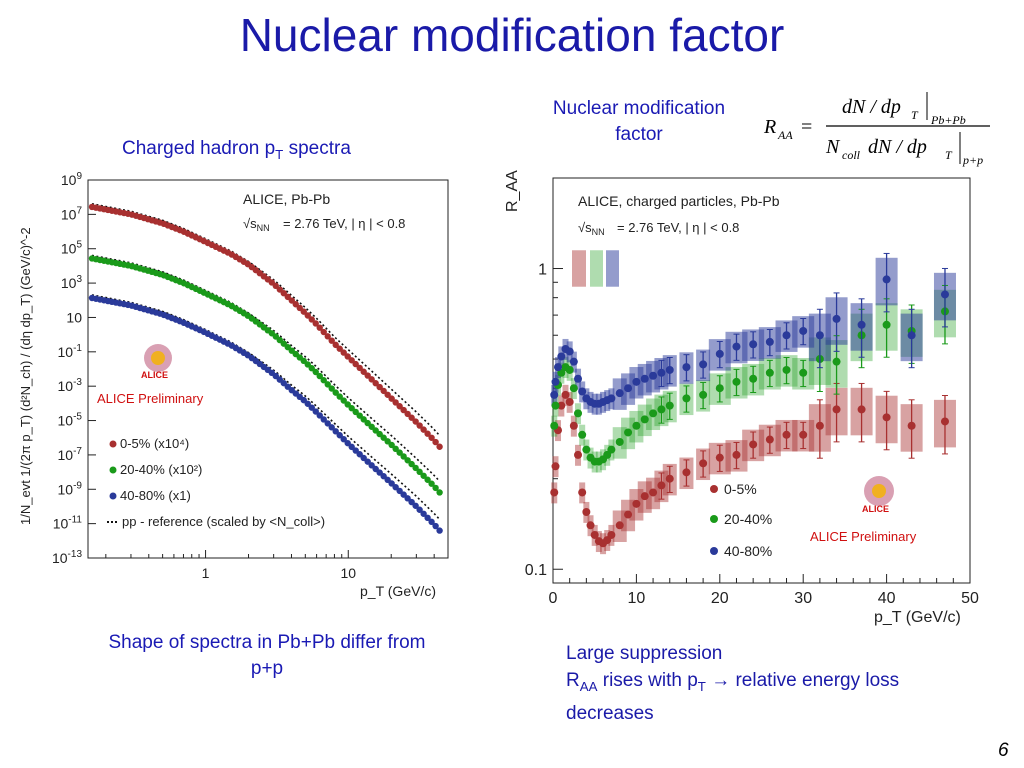 This screenshot has height=768, width=1024. I want to click on left-legend-0: 0-5% (x10⁴), so click(154, 443).